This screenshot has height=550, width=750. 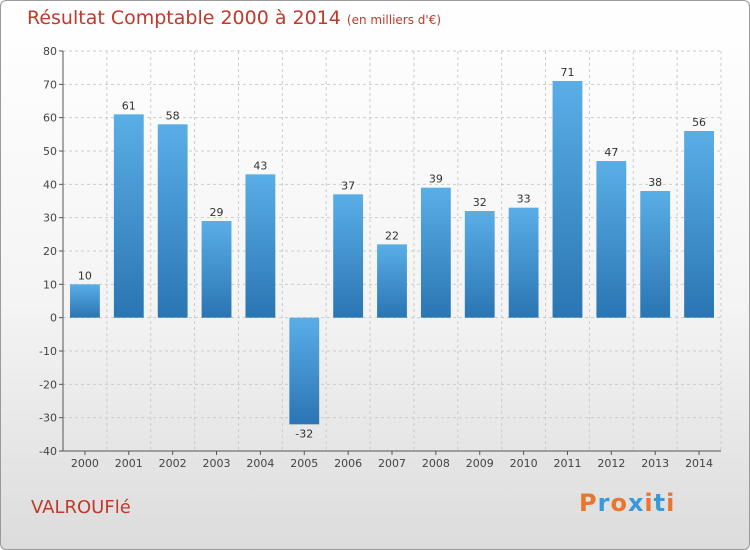 I want to click on bar-2005, so click(x=304, y=371).